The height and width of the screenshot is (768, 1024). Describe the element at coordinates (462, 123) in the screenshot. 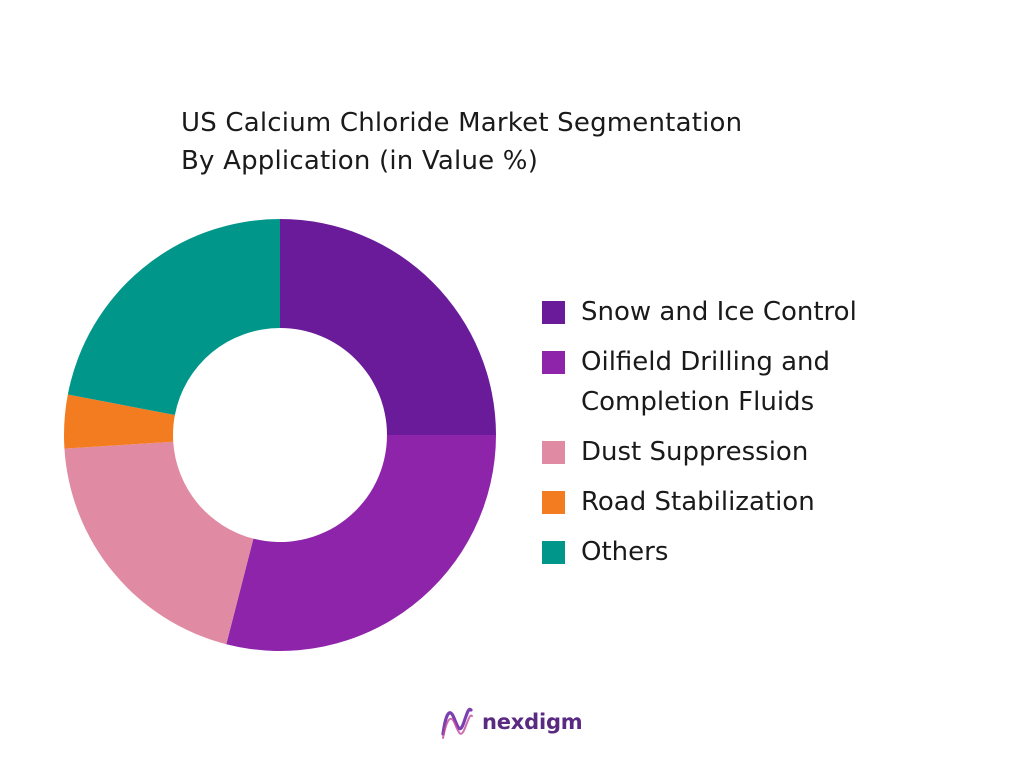

I see `chart-title-line-1: US Calcium Chloride Market Segmentation` at that location.